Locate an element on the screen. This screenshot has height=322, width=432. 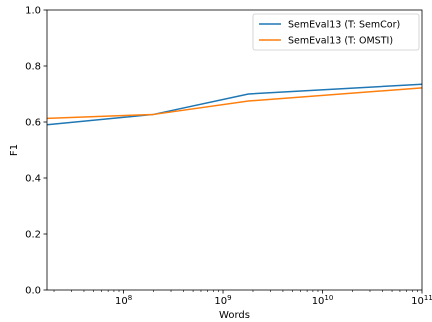
x-tick-label: 10¹¹ is located at coordinates (421, 300).